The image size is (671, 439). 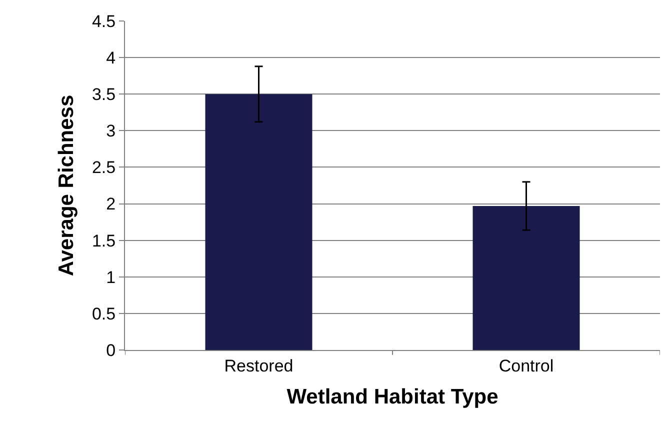 I want to click on y-tick-label: 4.5, so click(x=104, y=21).